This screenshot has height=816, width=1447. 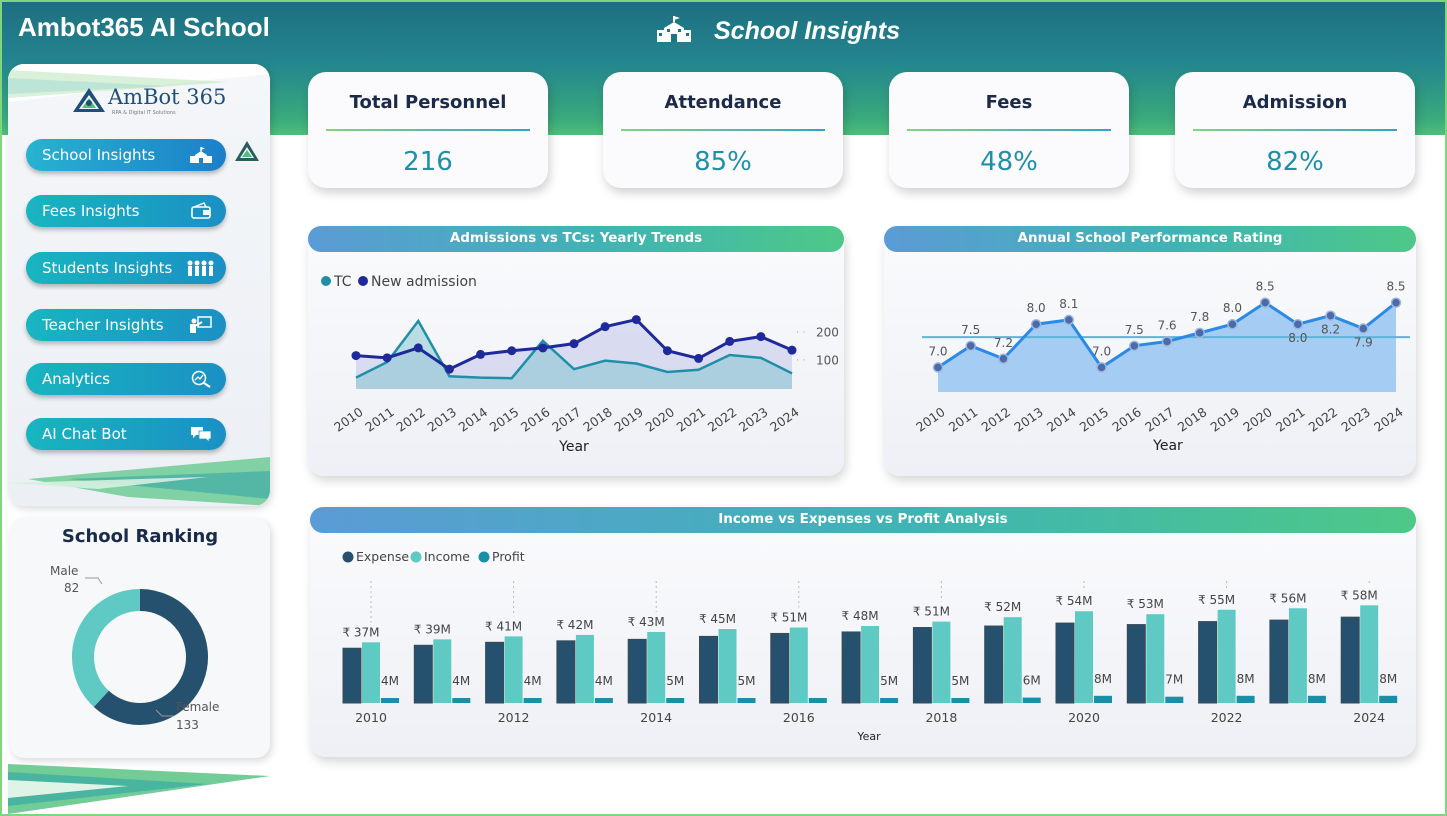 What do you see at coordinates (995, 419) in the screenshot?
I see `x-tick-label: 2012` at bounding box center [995, 419].